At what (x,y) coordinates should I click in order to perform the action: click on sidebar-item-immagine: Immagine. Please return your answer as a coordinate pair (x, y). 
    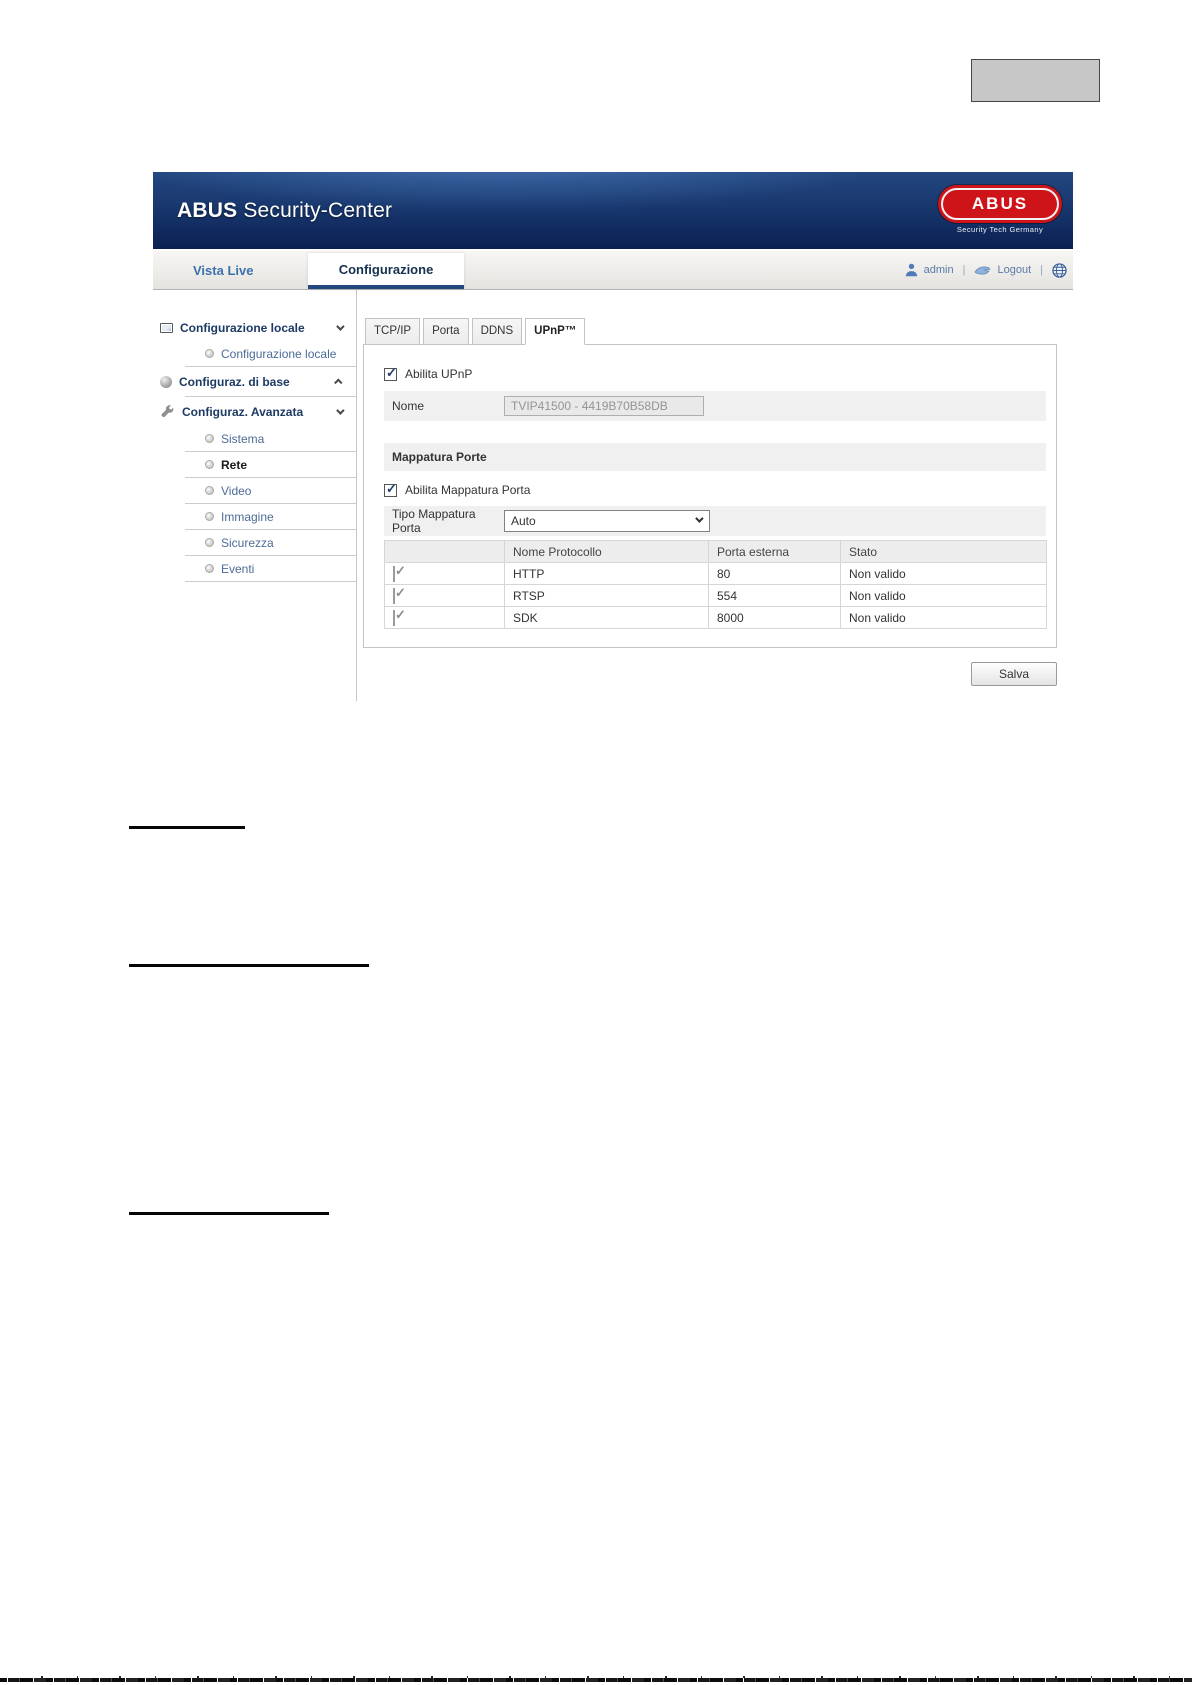
    Looking at the image, I should click on (254, 516).